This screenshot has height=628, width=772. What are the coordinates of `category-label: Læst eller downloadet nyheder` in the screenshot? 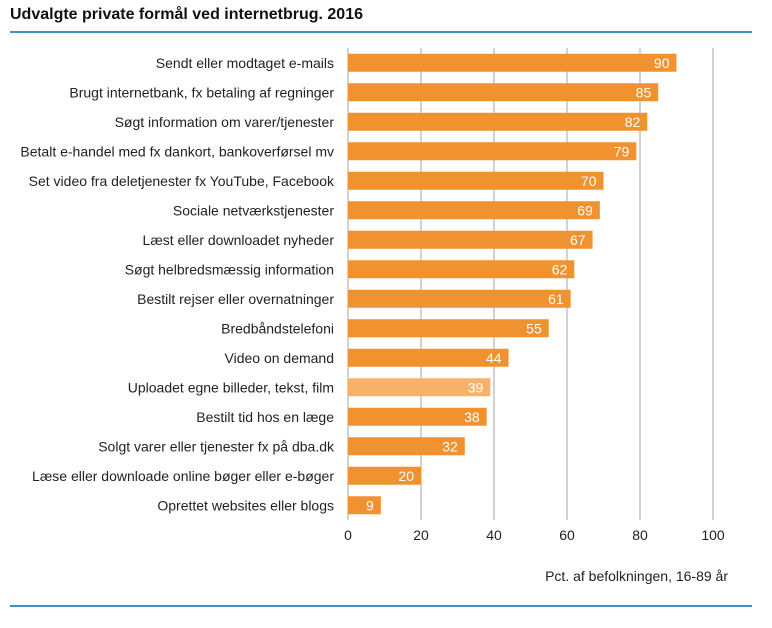 It's located at (239, 240).